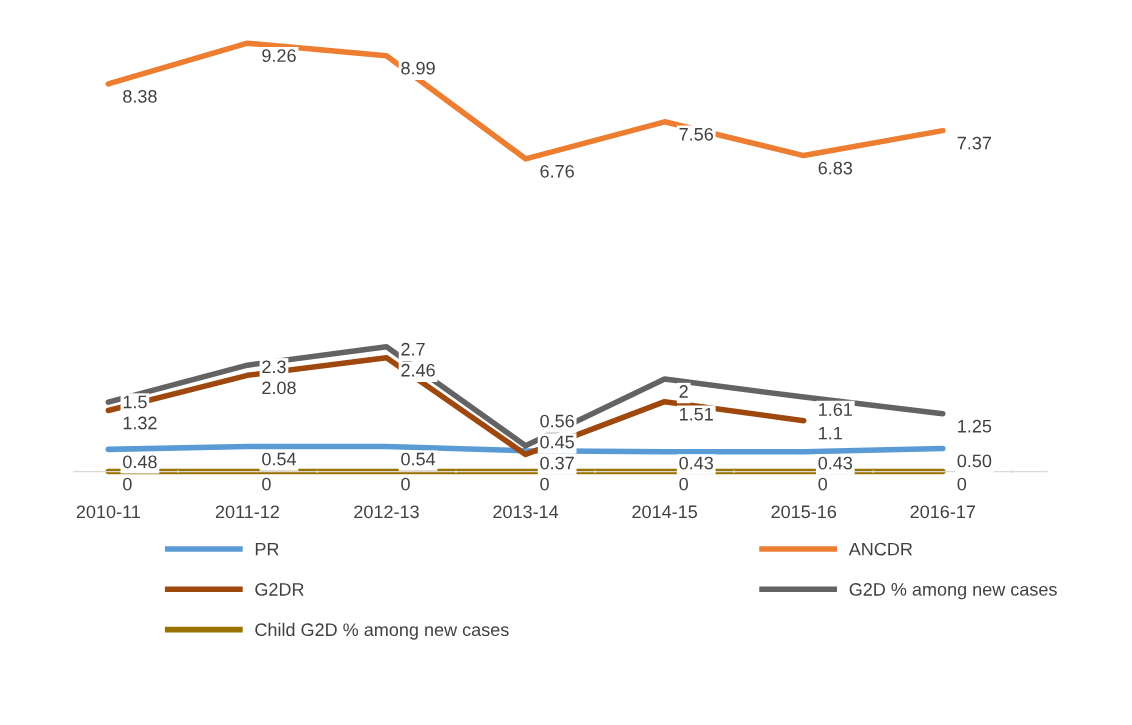  I want to click on x-tick-label: 2010-11, so click(108, 512).